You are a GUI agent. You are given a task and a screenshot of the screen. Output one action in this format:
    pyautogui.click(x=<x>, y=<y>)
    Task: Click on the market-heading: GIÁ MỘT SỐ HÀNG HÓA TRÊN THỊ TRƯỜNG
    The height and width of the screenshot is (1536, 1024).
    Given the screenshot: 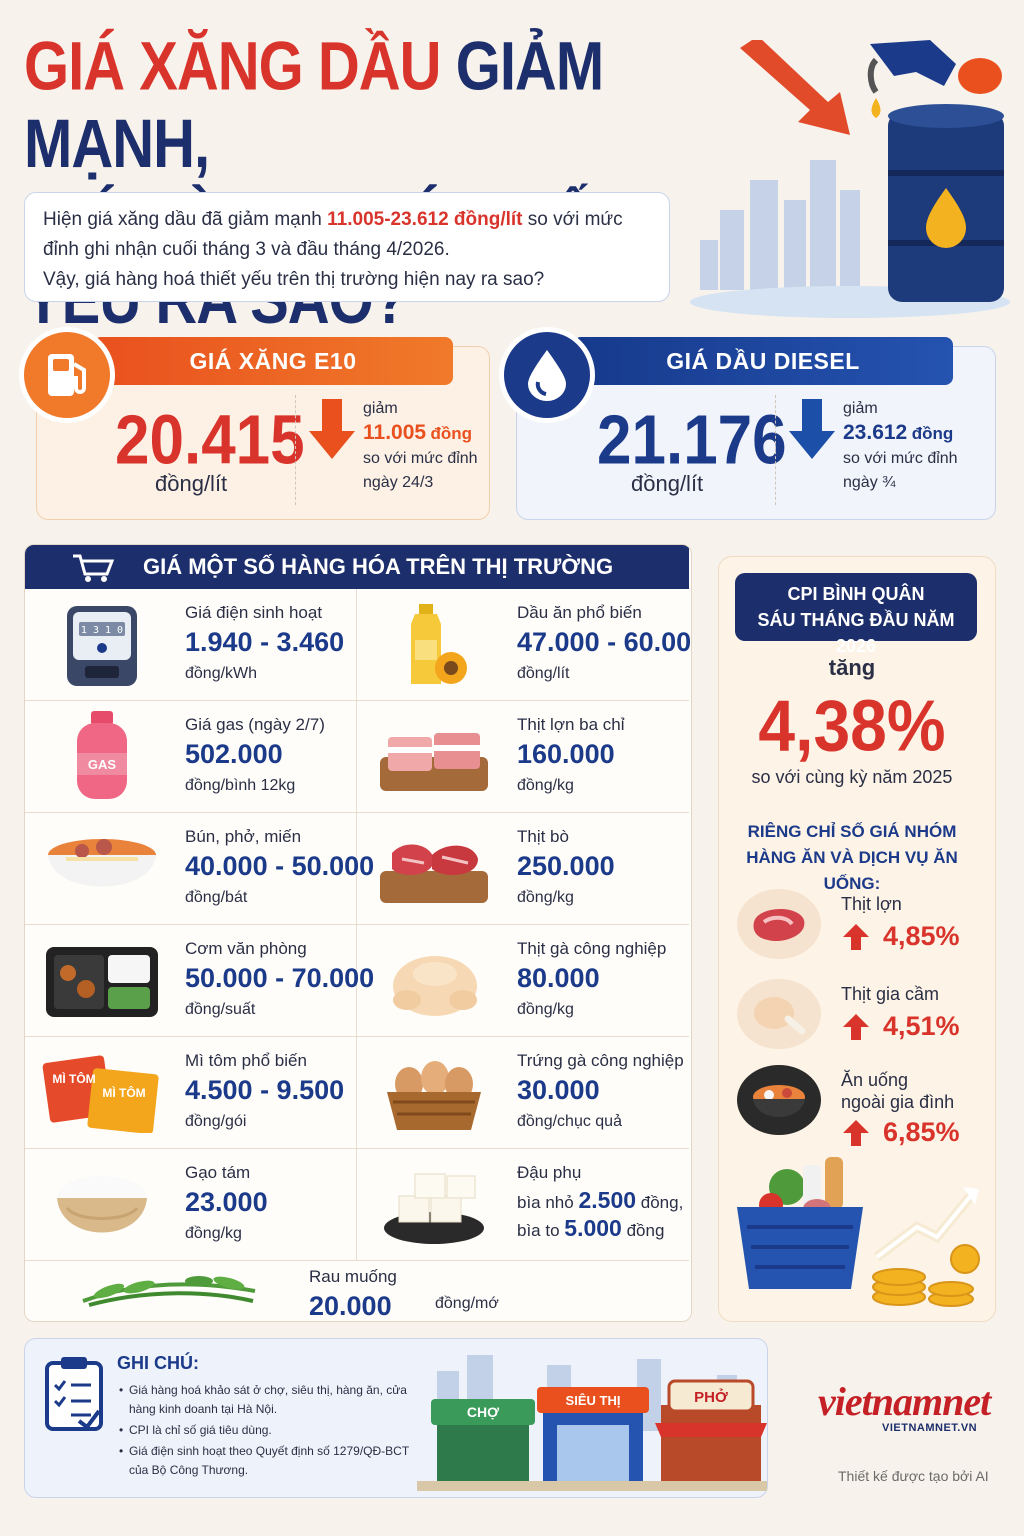 What is the action you would take?
    pyautogui.click(x=357, y=567)
    